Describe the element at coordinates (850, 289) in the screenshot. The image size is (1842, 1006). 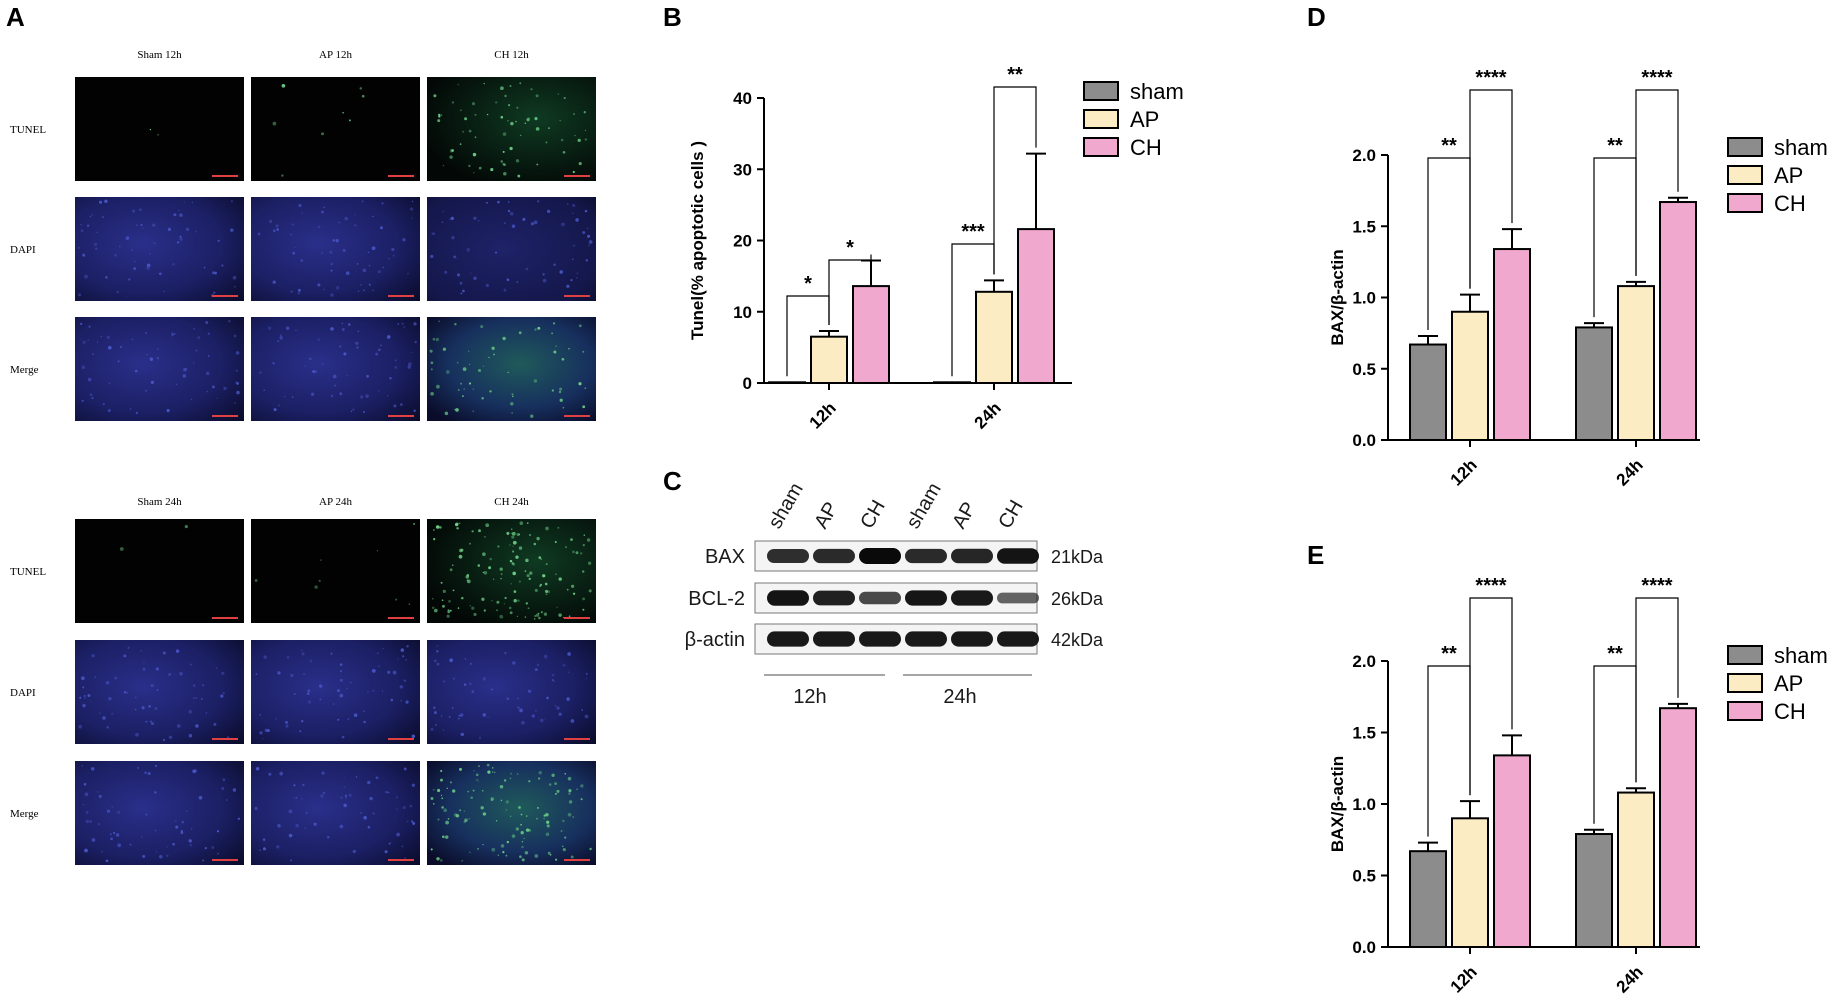
I see `significance-bracket` at that location.